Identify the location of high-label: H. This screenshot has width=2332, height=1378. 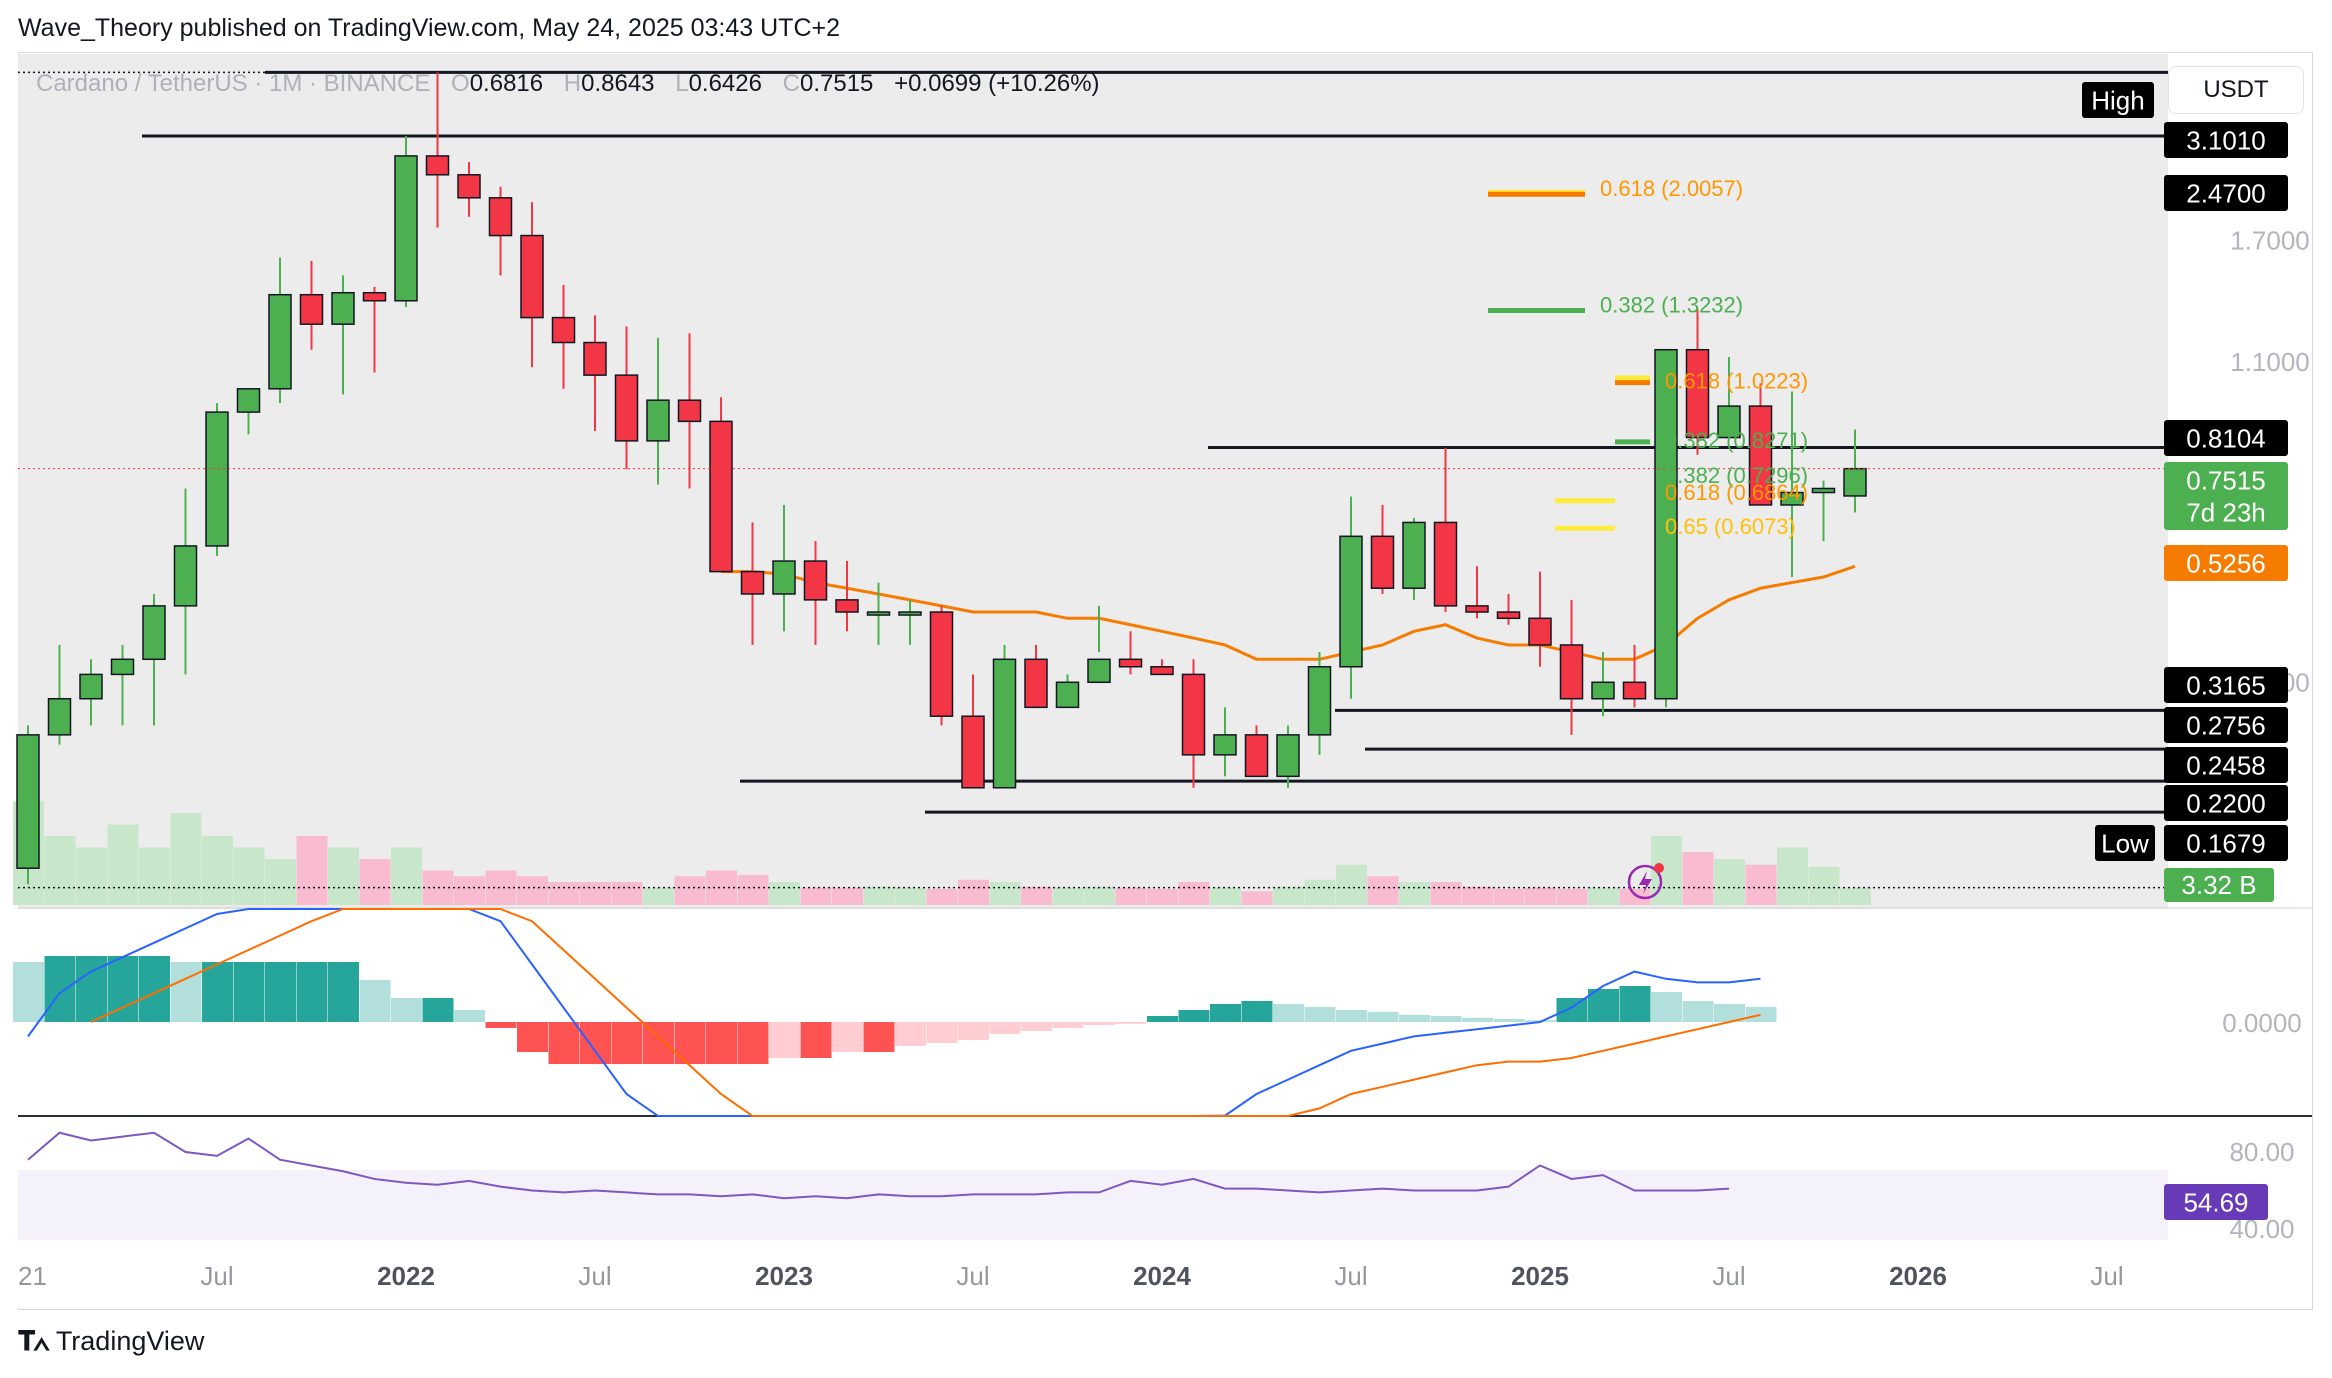
(572, 83).